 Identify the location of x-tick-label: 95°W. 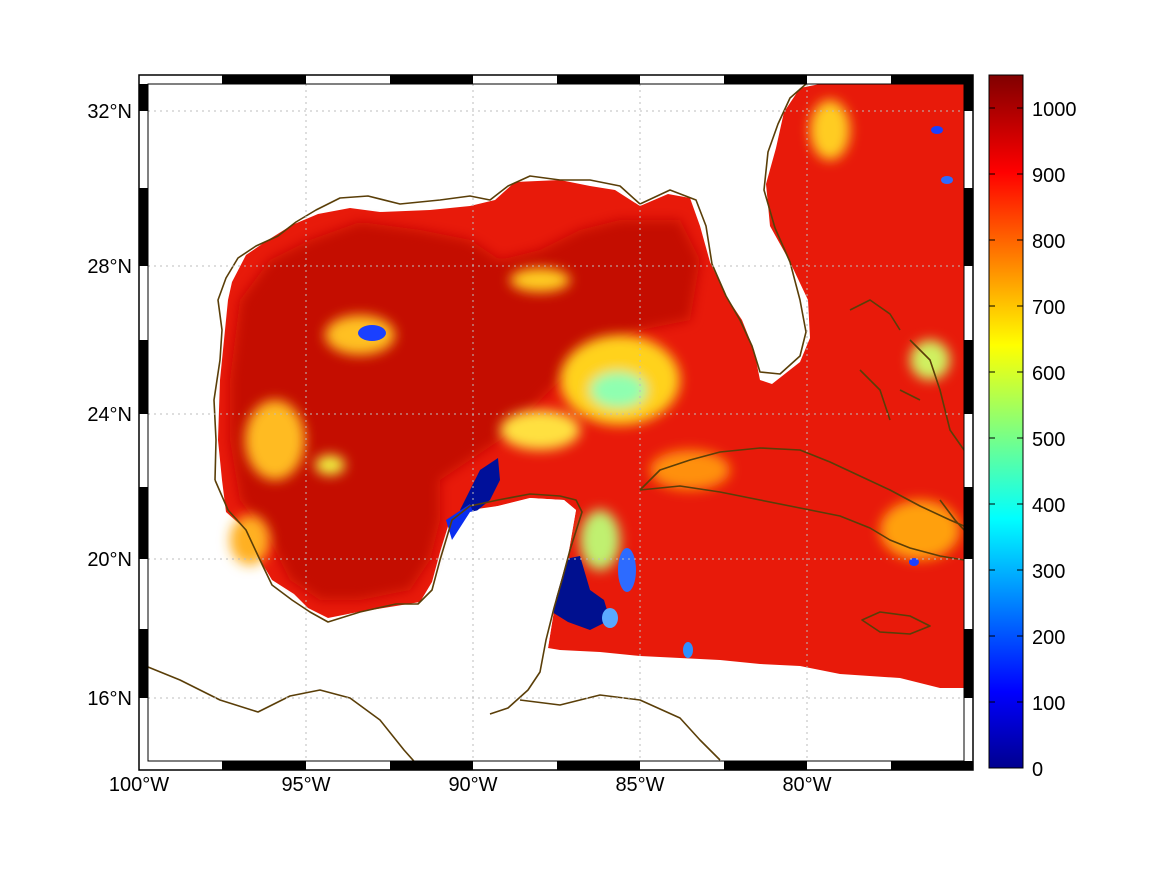
(305, 785).